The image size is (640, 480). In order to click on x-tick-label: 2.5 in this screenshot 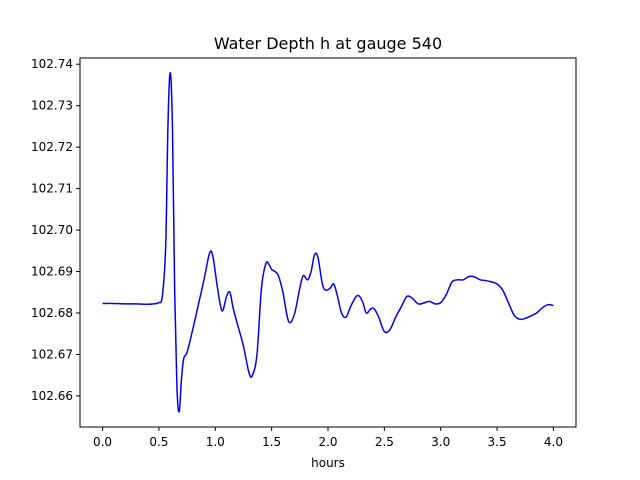, I will do `click(384, 442)`.